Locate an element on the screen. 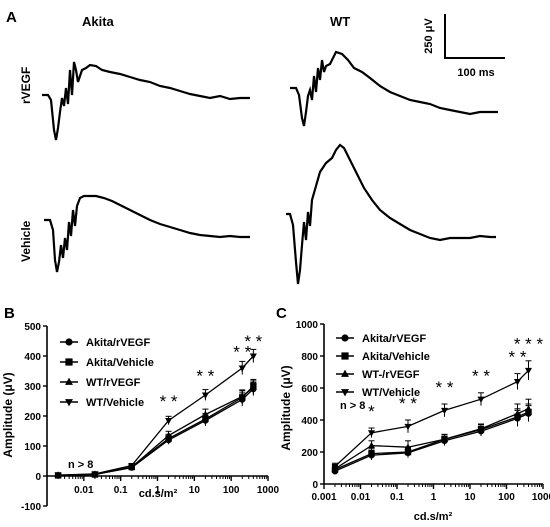 Image resolution: width=550 pixels, height=527 pixels. panel-c-ylabel: Amplitude (μV) is located at coordinates (286, 407).